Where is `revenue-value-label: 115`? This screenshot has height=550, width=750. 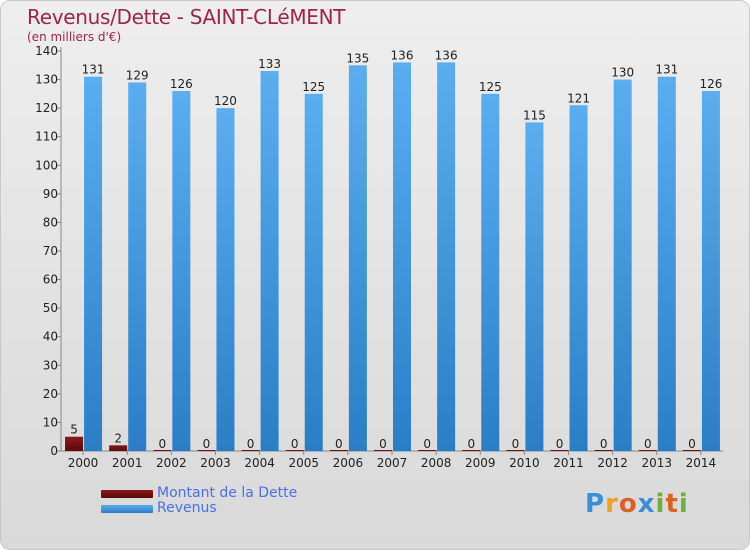
revenue-value-label: 115 is located at coordinates (534, 115).